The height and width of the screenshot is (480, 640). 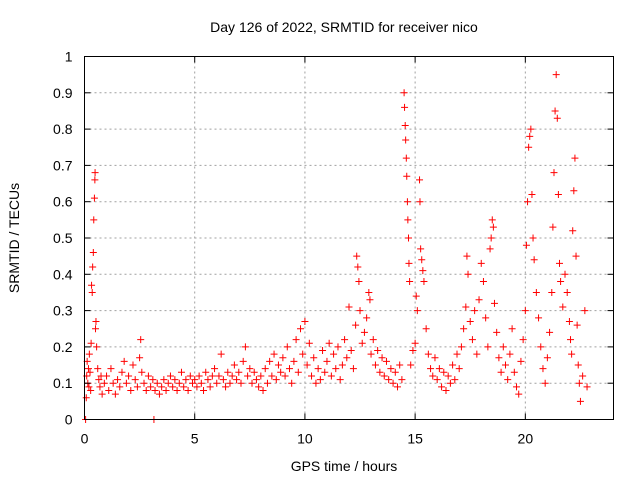 What do you see at coordinates (63, 274) in the screenshot?
I see `y-tick-label: 0.4` at bounding box center [63, 274].